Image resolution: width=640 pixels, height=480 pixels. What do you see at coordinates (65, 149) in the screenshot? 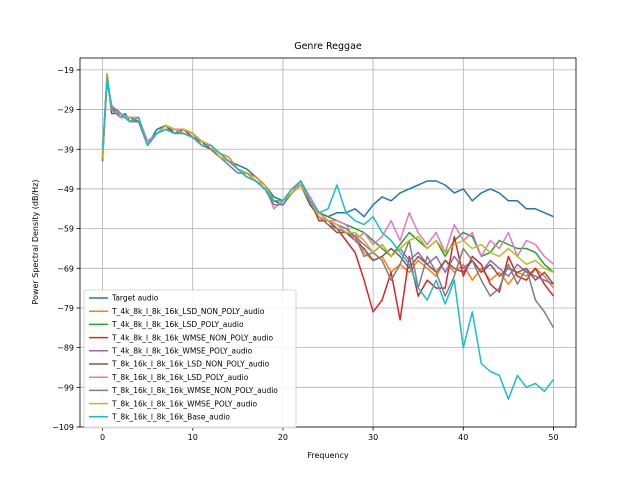
I see `y-tick-label: −39` at bounding box center [65, 149].